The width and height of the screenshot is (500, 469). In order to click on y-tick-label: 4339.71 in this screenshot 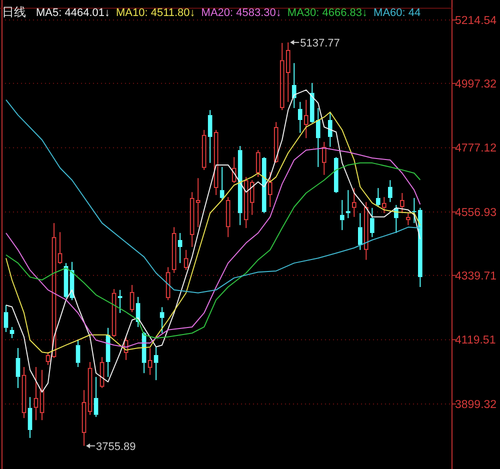, I will do `click(476, 276)`.